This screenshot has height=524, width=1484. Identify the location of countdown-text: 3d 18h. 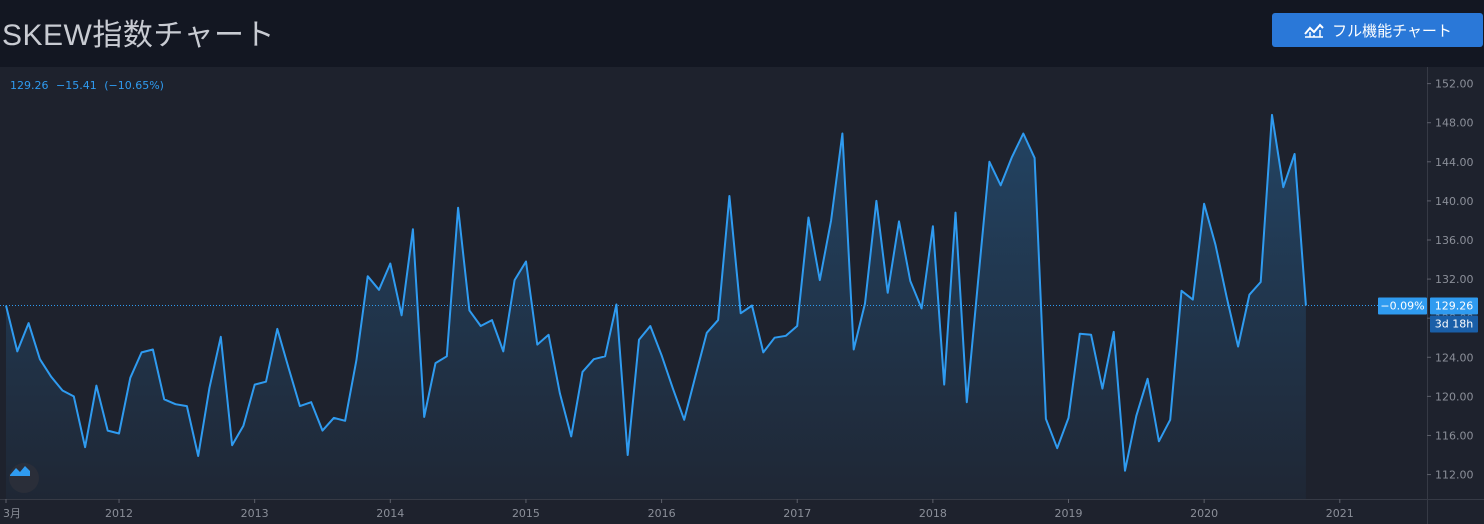
(1454, 323).